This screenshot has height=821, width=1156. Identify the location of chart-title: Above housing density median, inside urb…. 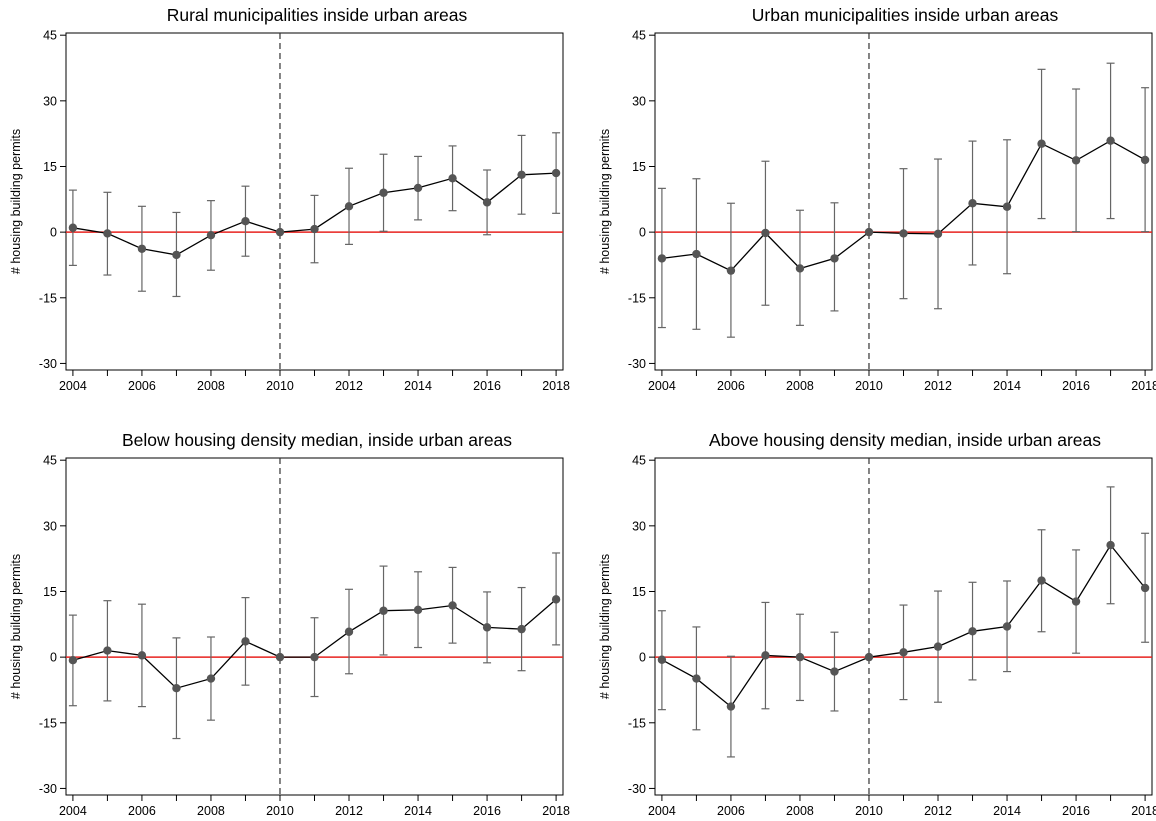
(905, 440).